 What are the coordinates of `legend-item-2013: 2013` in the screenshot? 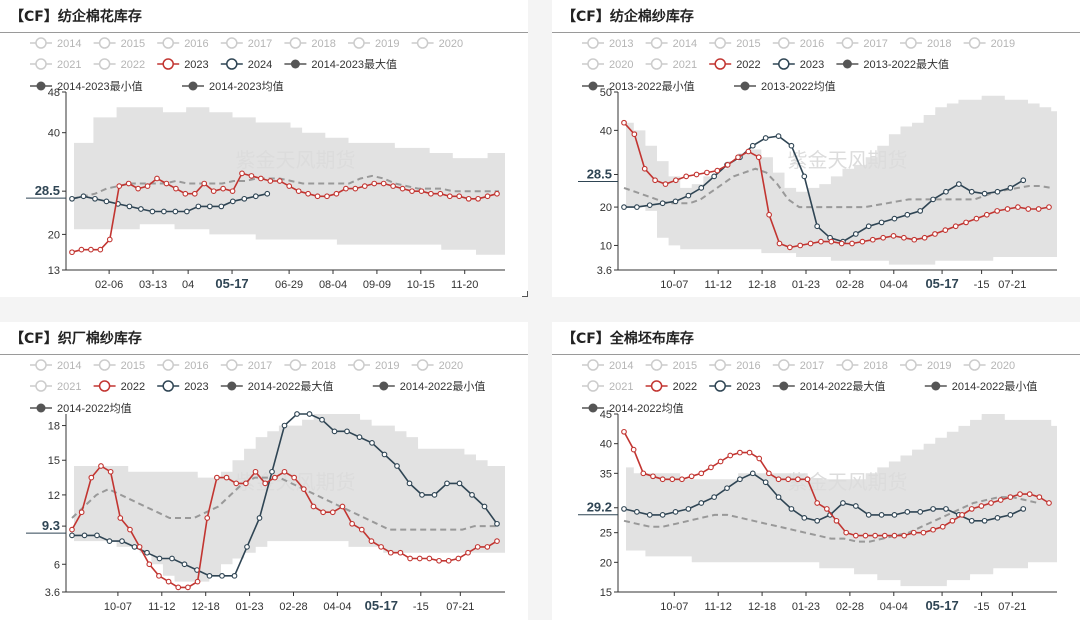 It's located at (621, 44).